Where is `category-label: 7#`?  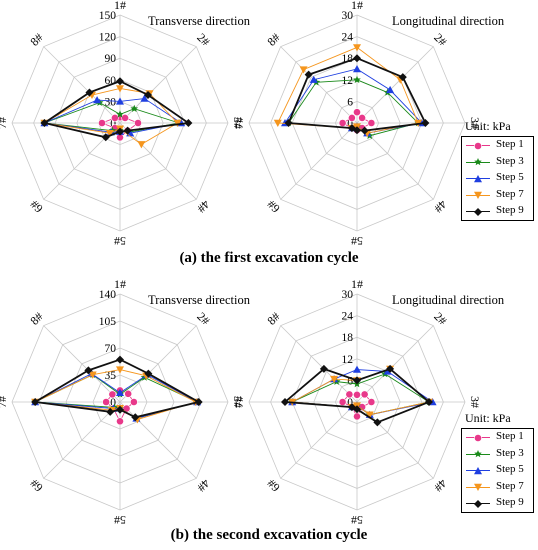
category-label: 7# is located at coordinates (239, 402).